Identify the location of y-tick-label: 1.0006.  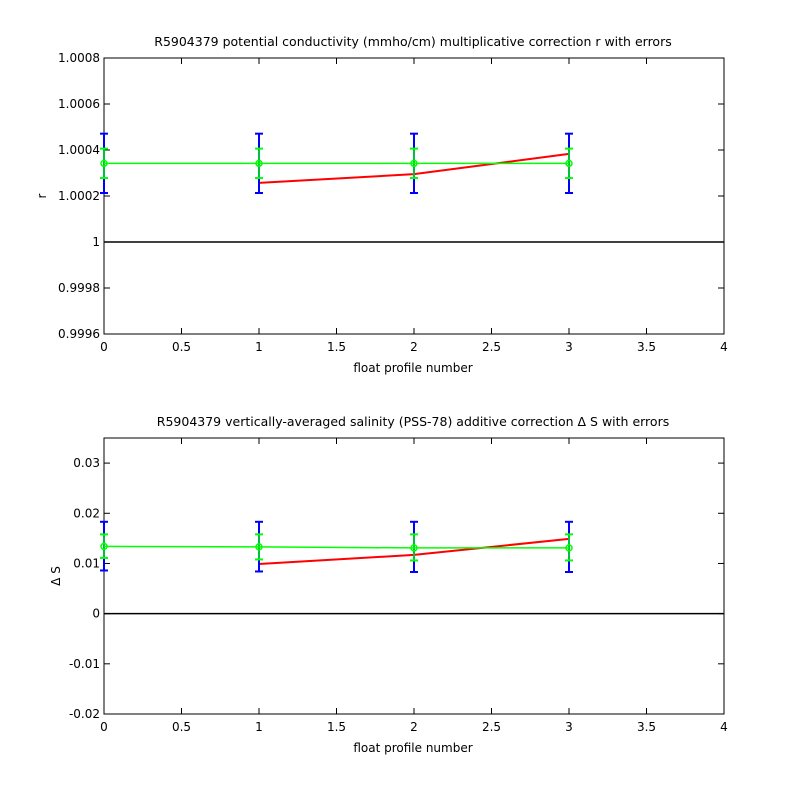
(79, 104).